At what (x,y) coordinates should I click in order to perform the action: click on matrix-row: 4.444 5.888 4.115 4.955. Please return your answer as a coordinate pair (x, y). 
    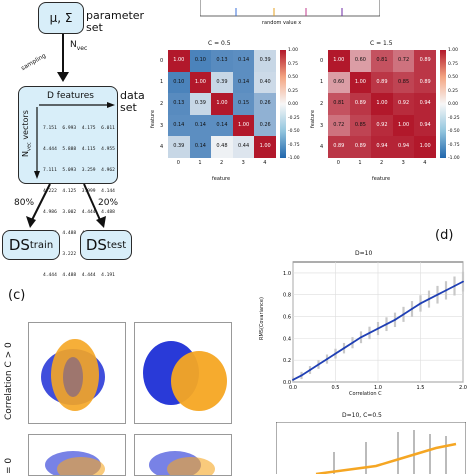
    Looking at the image, I should click on (79, 149).